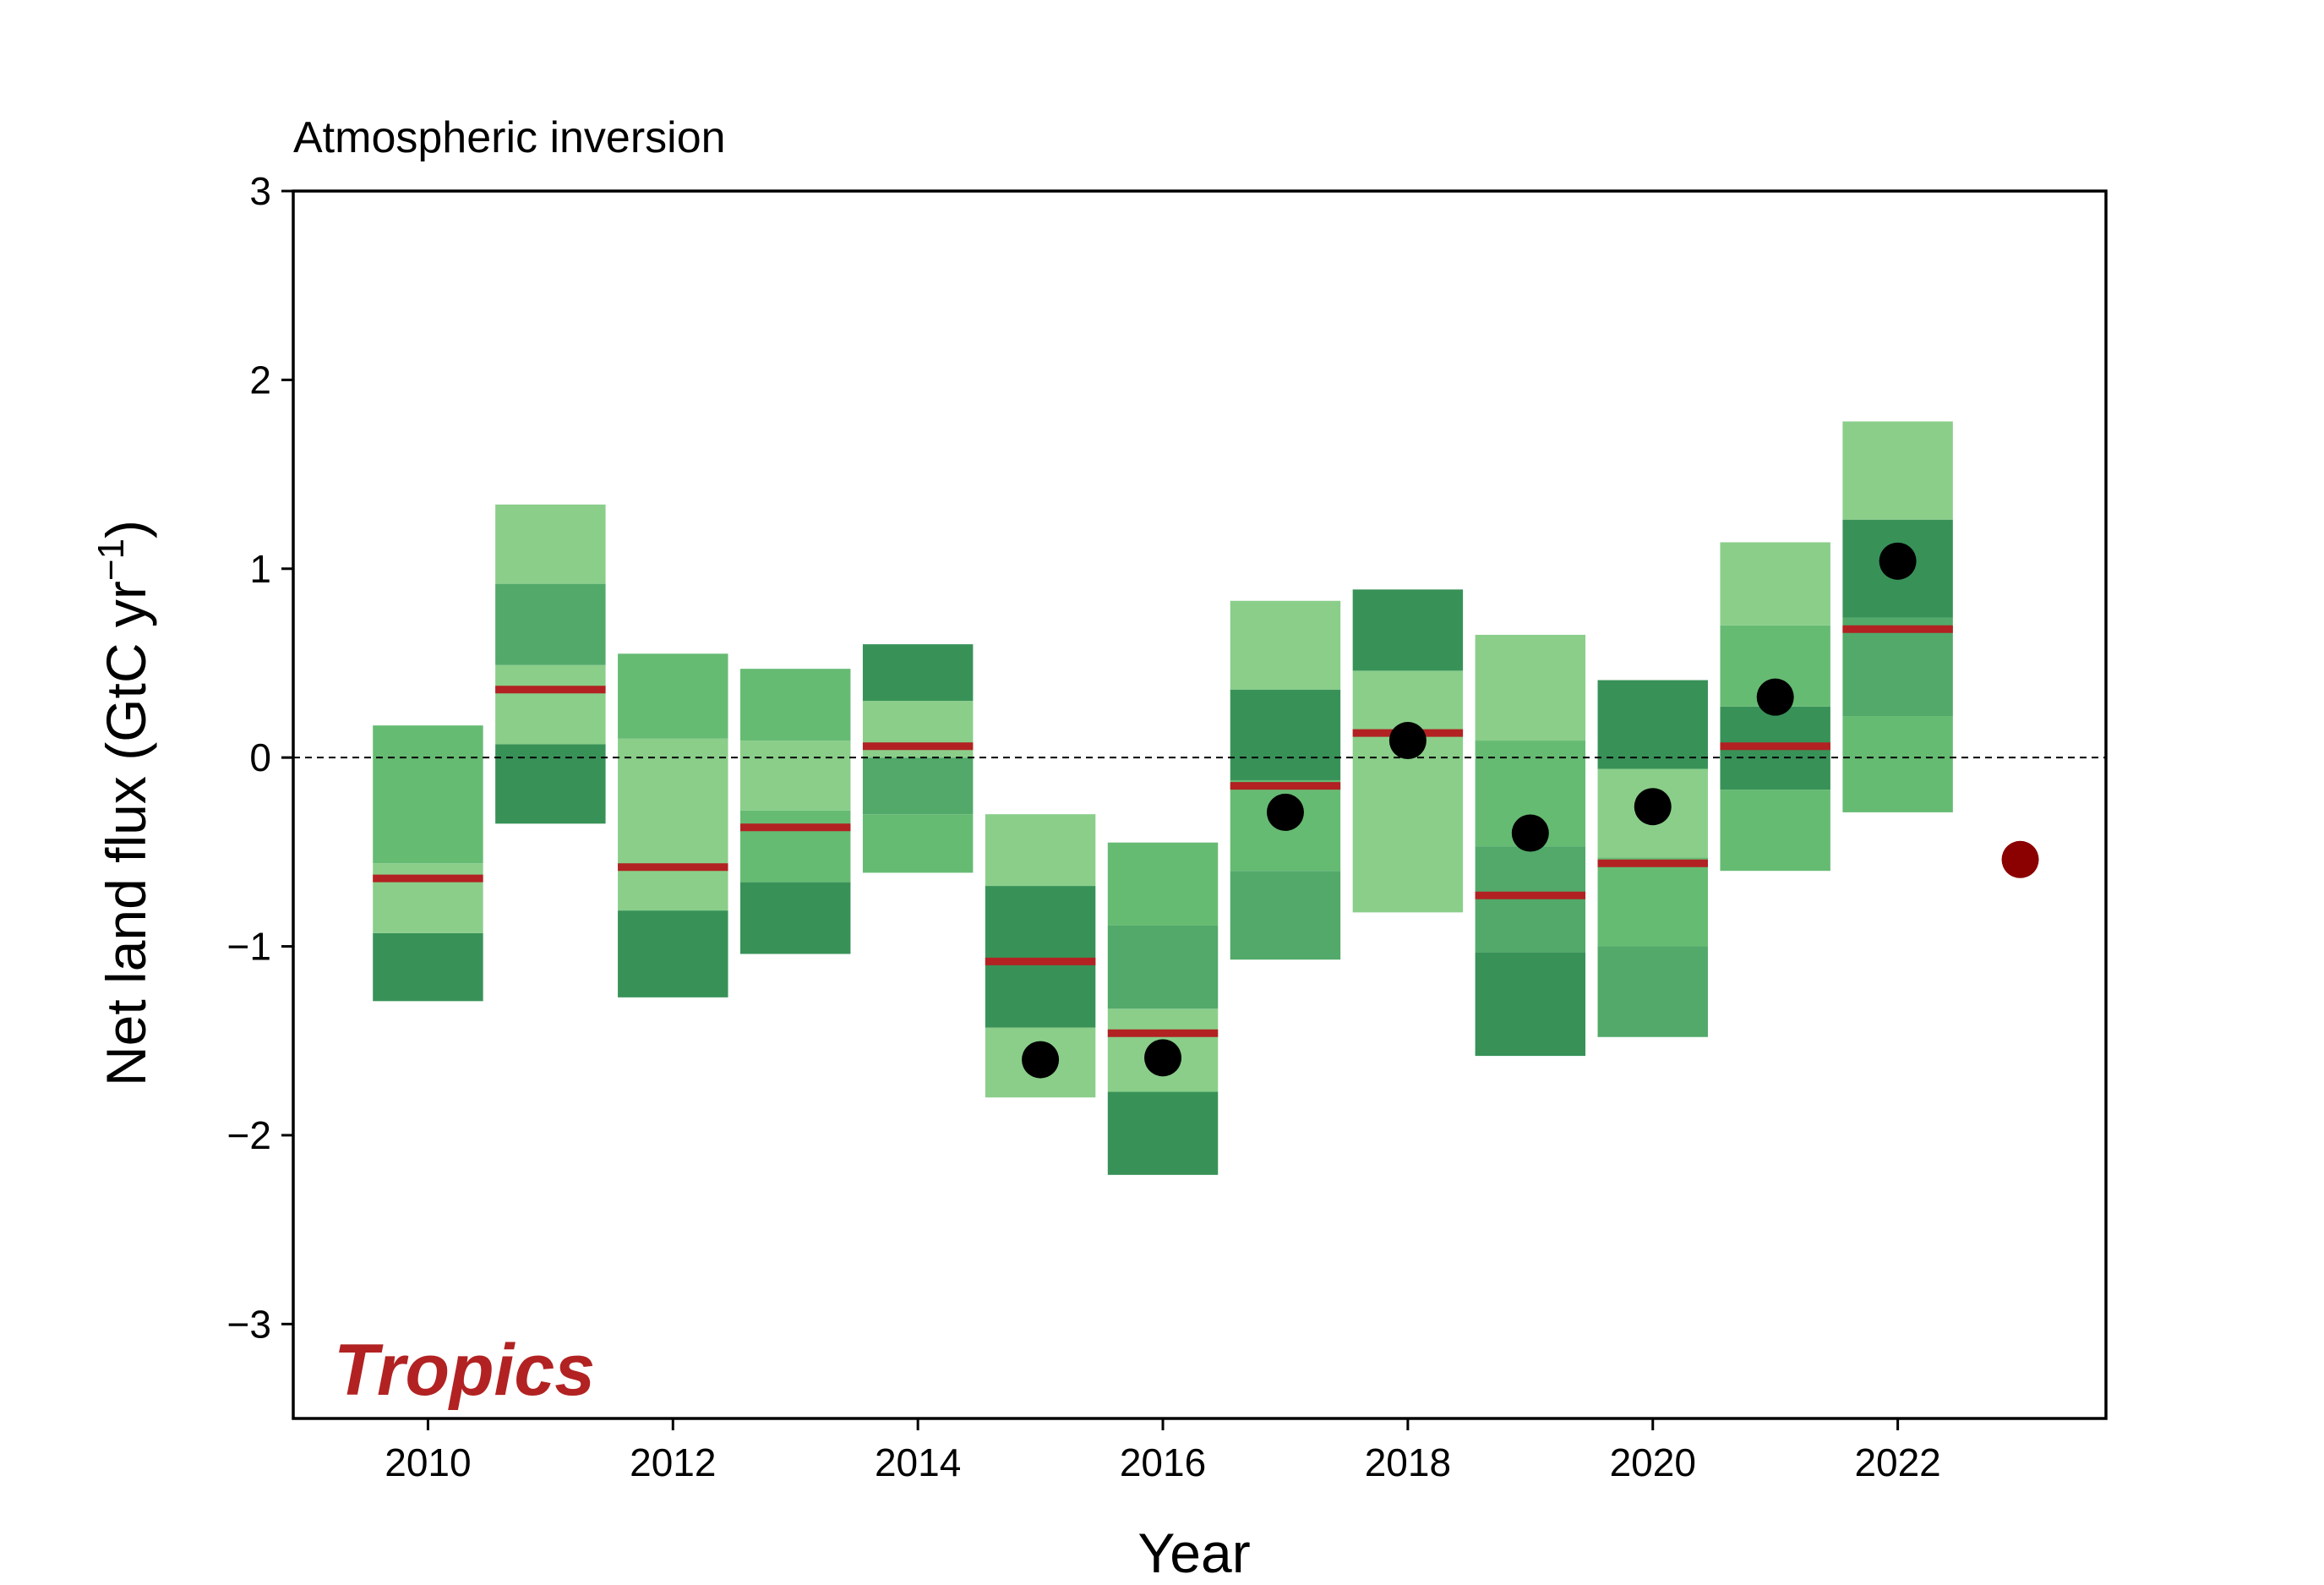 This screenshot has width=2324, height=1585. Describe the element at coordinates (1530, 810) in the screenshot. I see `points-layer` at that location.